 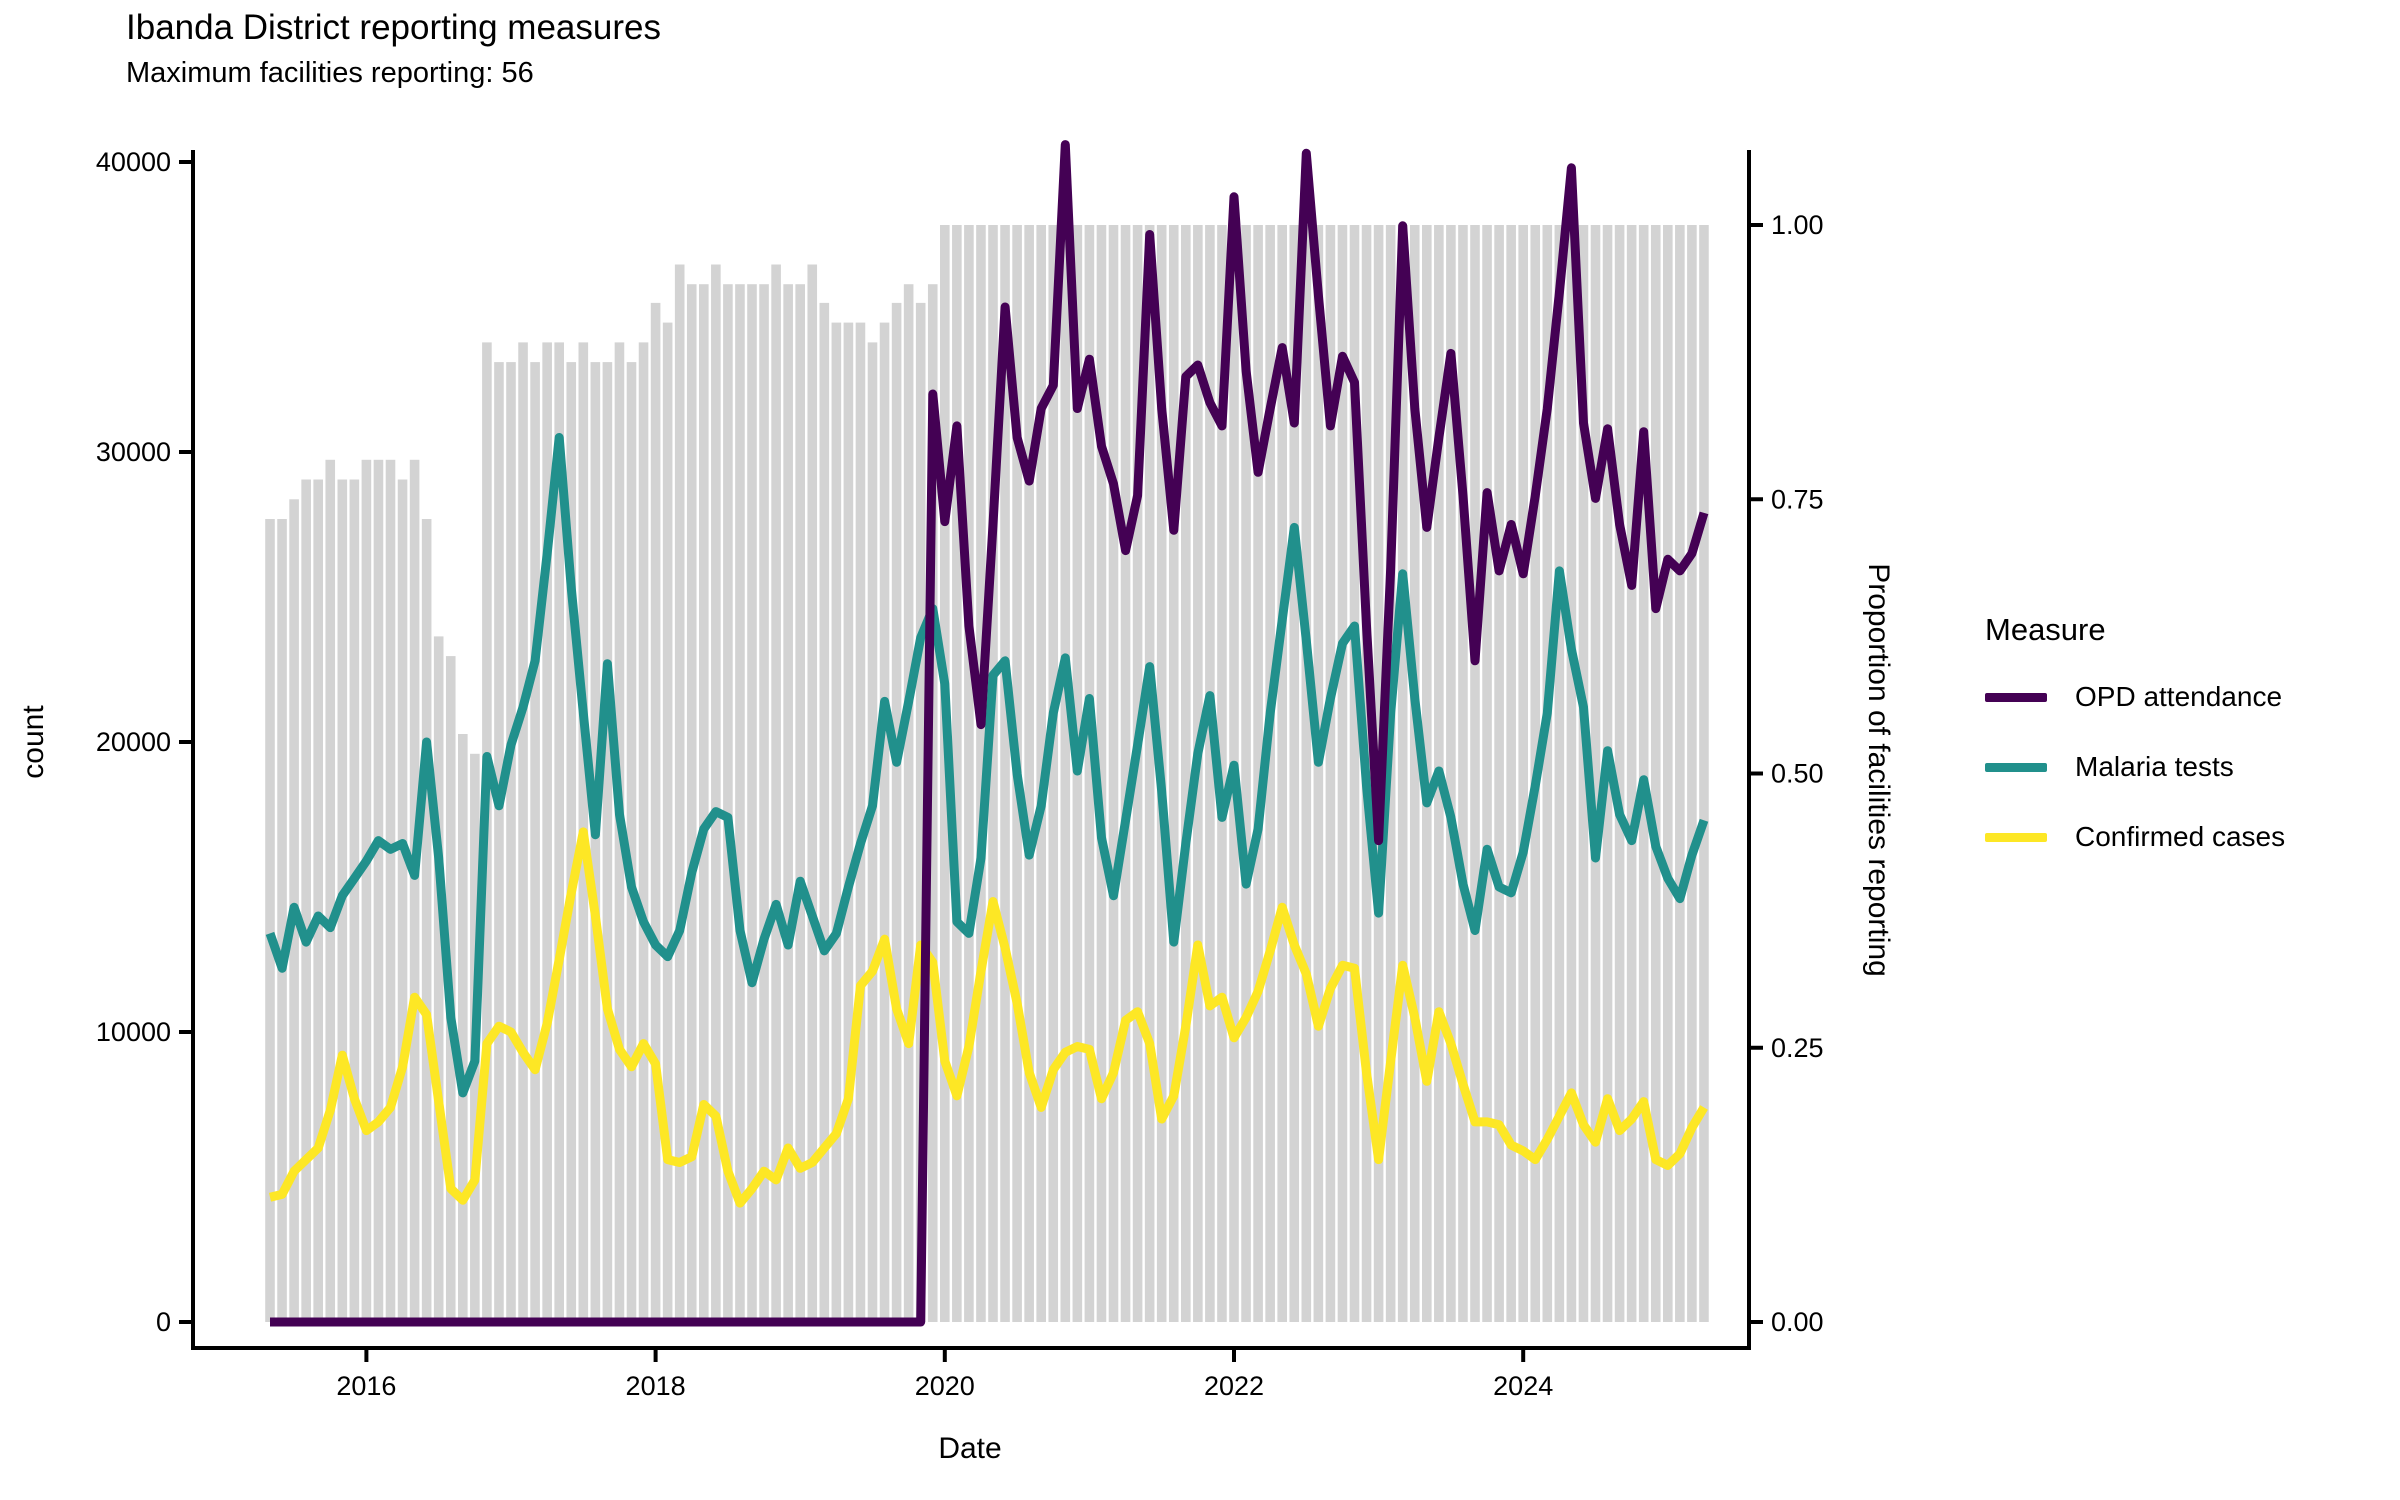 I want to click on secondary-y-tick-label: 0.75, so click(x=1797, y=499).